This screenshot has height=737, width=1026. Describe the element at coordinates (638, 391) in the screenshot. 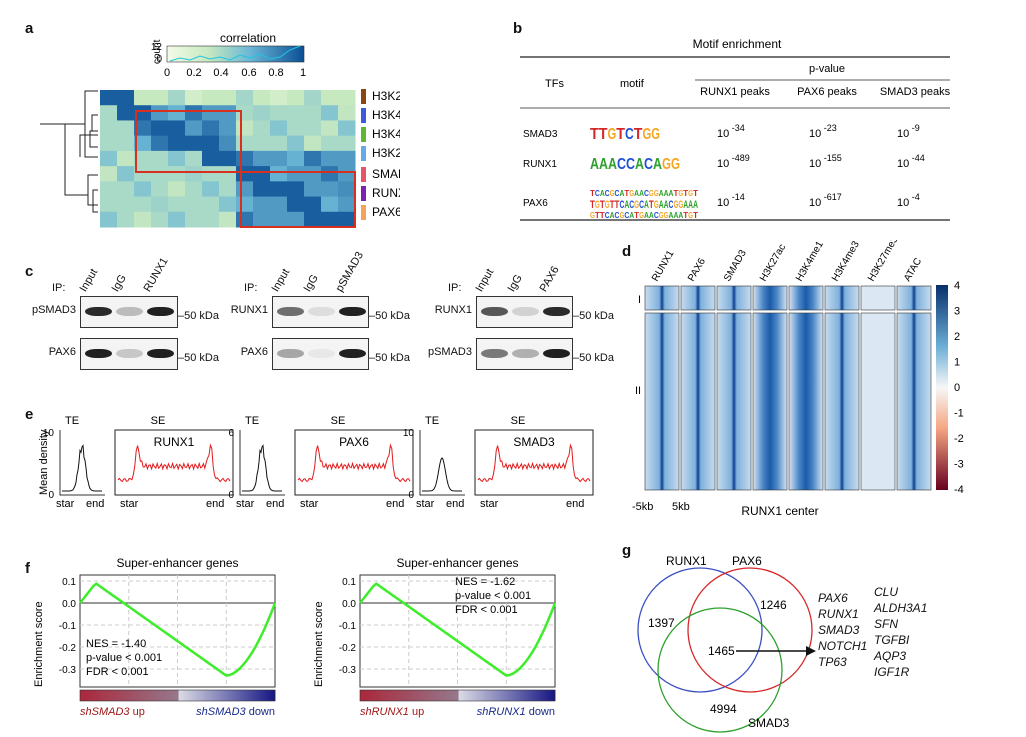

I see `cluster-II: II` at that location.